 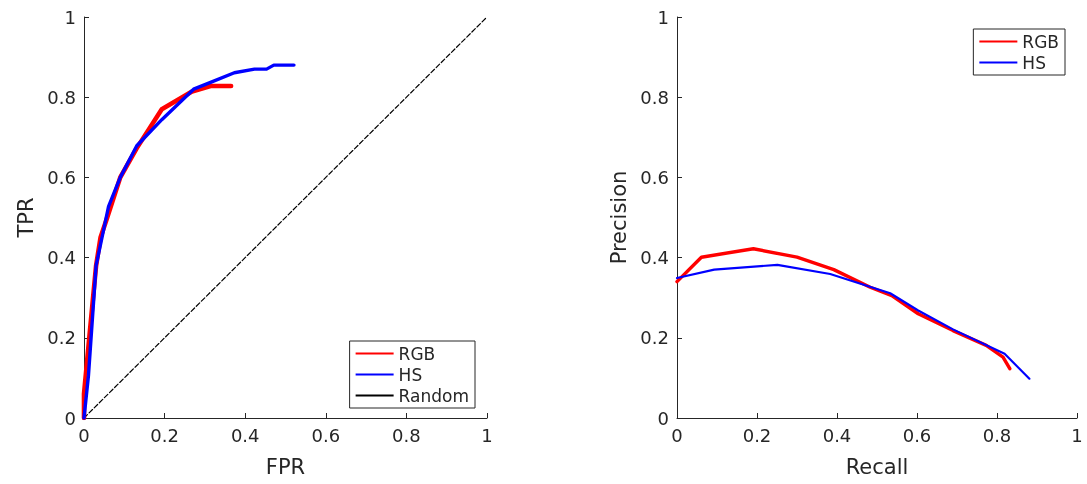 I want to click on y-axis-title: Precision, so click(x=618, y=217).